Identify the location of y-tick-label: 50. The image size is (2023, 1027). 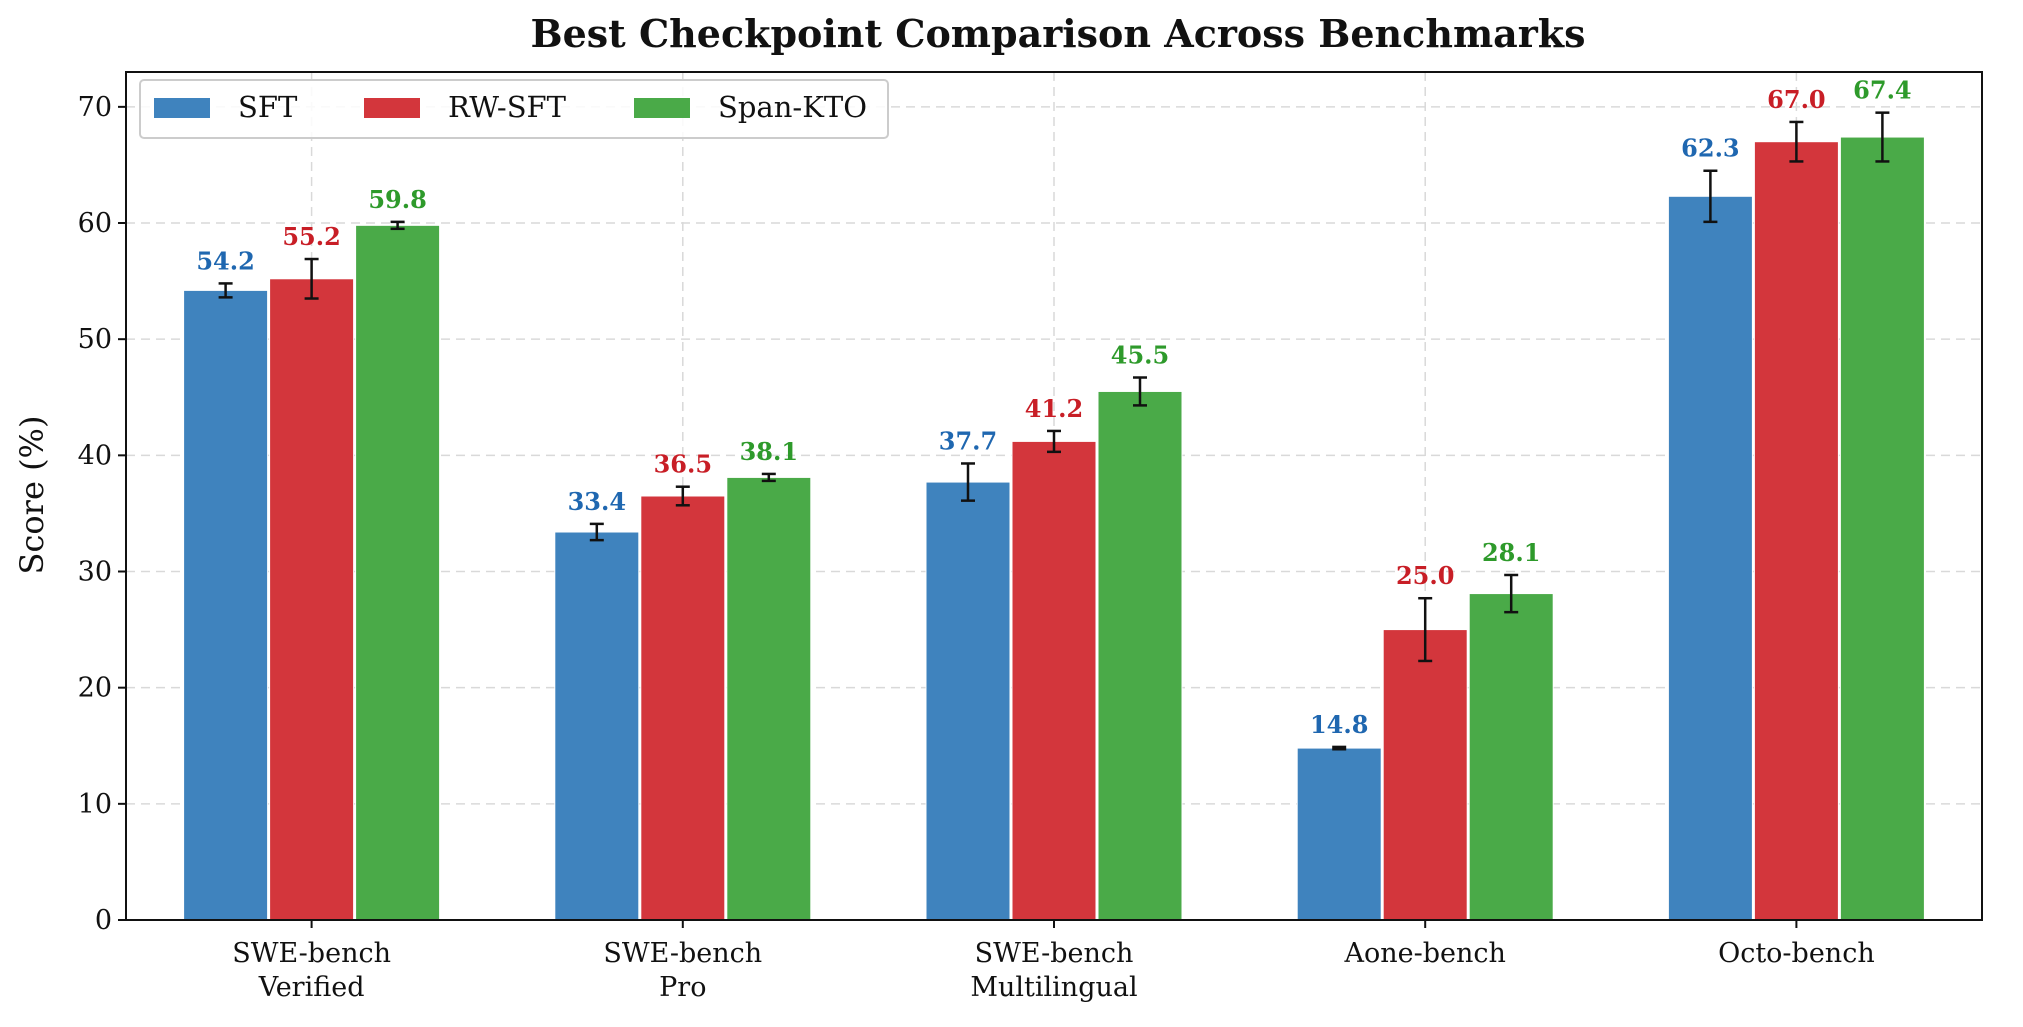
(95, 339).